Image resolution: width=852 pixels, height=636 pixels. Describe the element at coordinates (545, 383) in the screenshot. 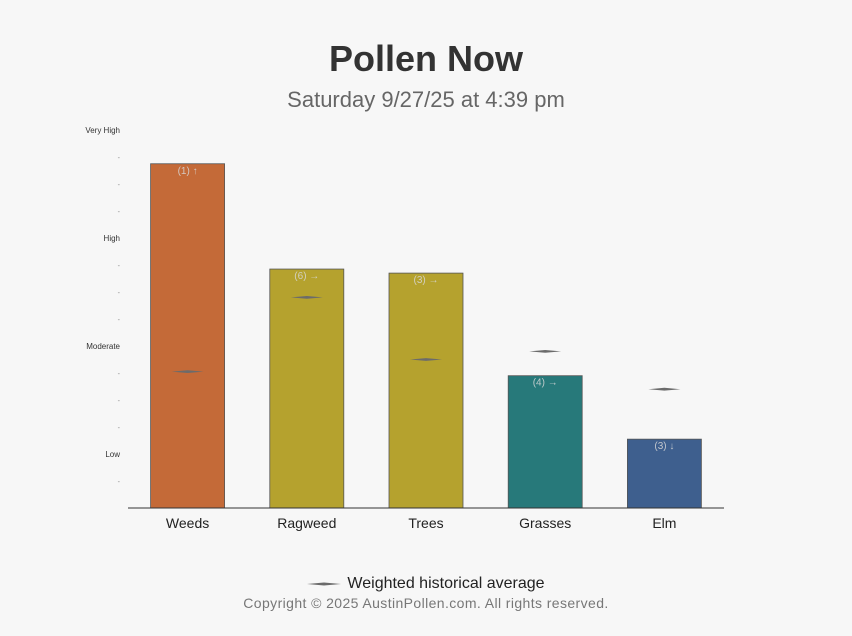

I see `bar-data-label: (4) →` at that location.